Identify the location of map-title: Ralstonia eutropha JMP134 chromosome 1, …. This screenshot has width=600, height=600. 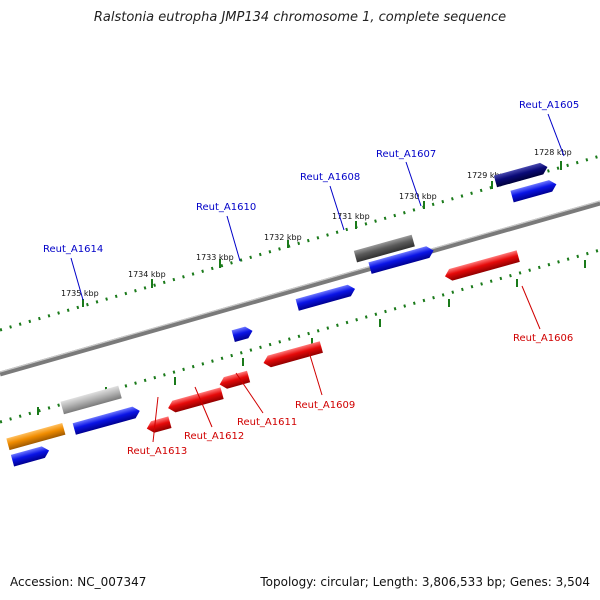
(300, 17).